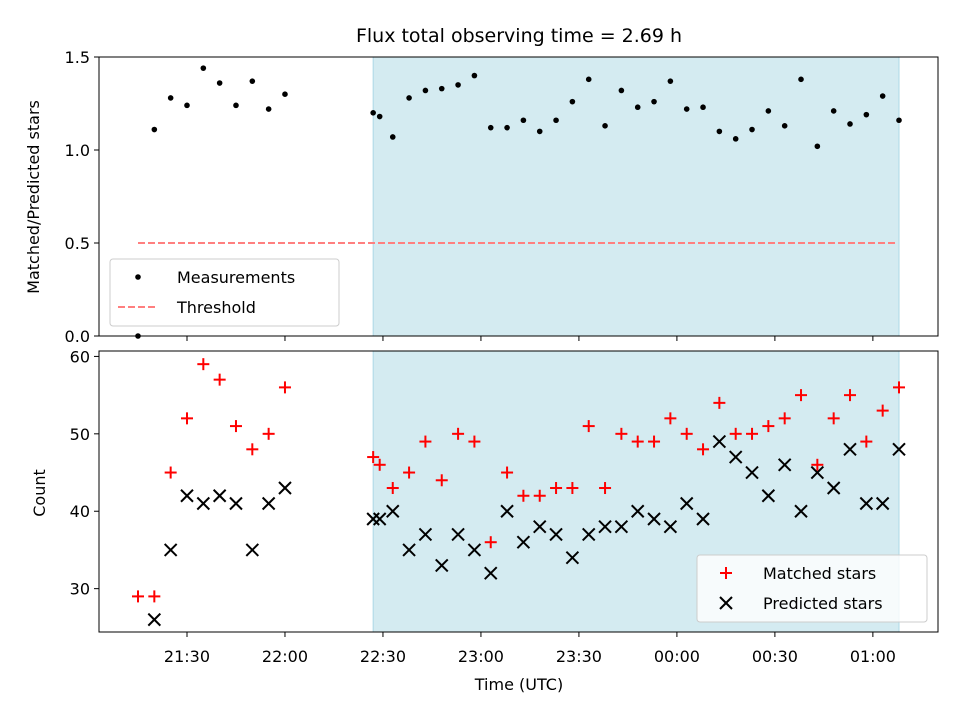 The width and height of the screenshot is (960, 720). What do you see at coordinates (77, 336) in the screenshot?
I see `top-y-tick-label: 0.0` at bounding box center [77, 336].